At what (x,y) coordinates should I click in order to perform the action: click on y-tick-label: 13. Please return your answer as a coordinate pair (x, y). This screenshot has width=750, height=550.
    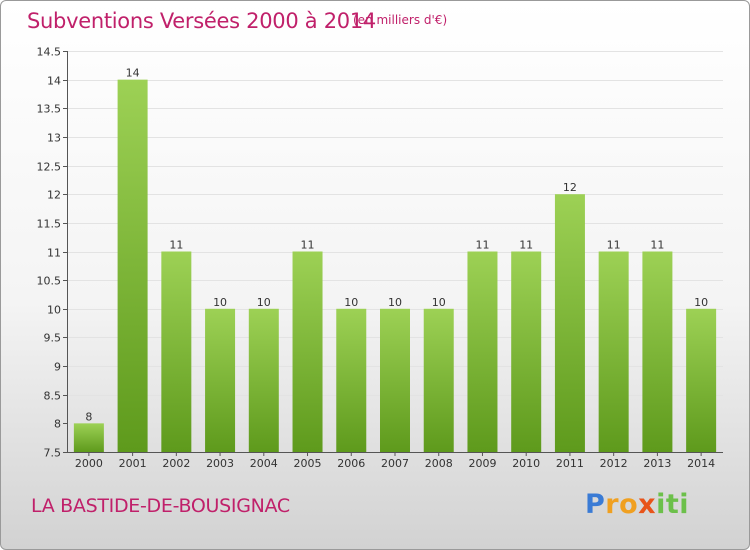
    Looking at the image, I should click on (54, 138).